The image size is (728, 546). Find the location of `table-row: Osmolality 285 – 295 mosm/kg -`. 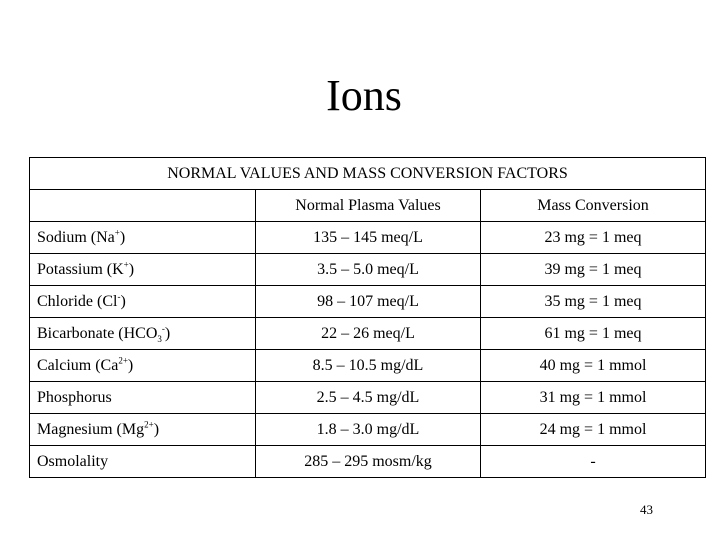

table-row: Osmolality 285 – 295 mosm/kg - is located at coordinates (367, 461).